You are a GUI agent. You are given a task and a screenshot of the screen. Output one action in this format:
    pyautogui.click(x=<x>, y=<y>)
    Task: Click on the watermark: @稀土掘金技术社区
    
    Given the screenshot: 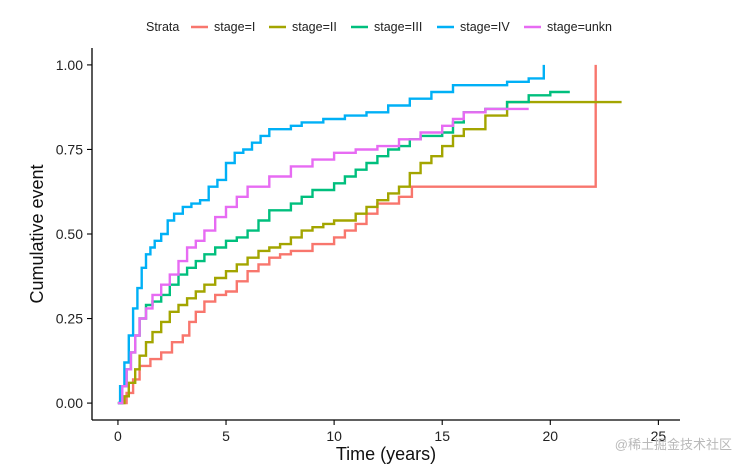 What is the action you would take?
    pyautogui.click(x=673, y=444)
    